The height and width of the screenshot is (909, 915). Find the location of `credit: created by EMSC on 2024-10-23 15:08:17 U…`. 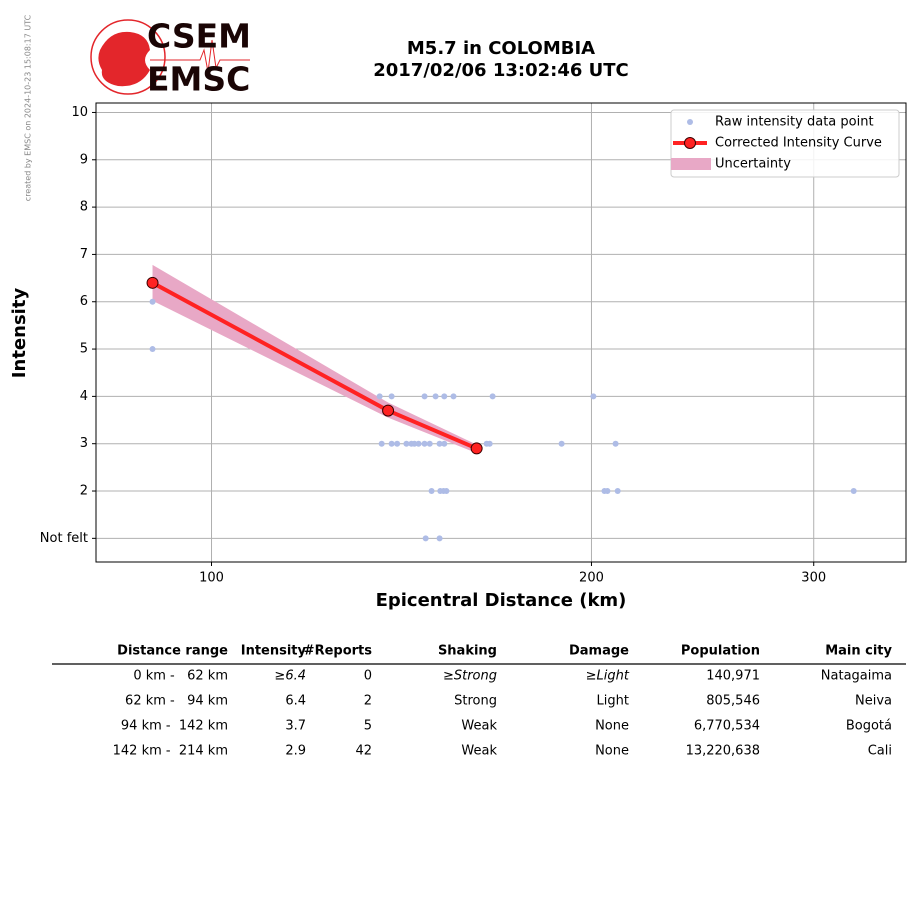

credit: created by EMSC on 2024-10-23 15:08:17 U… is located at coordinates (28, 107).